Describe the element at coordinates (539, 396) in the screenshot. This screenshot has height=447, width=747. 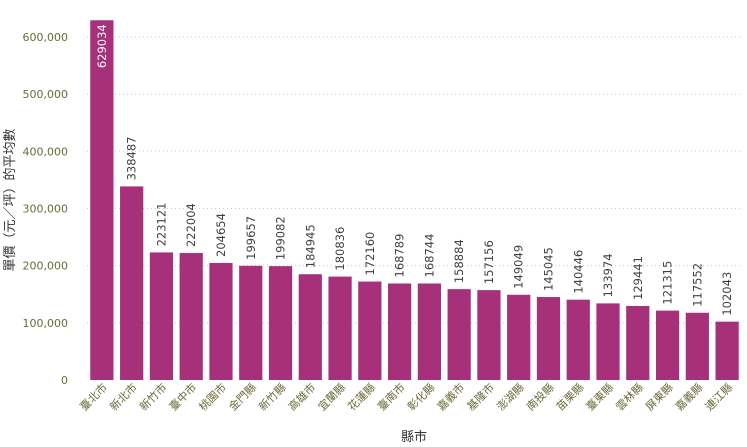
I see `x-tick-label: 南投縣` at that location.